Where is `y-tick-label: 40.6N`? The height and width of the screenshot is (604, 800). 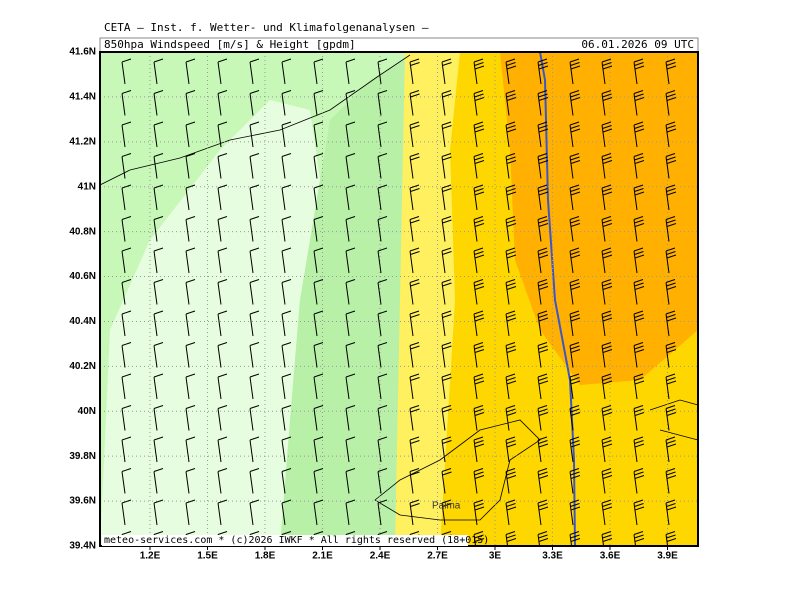 y-tick-label: 40.6N is located at coordinates (82, 276).